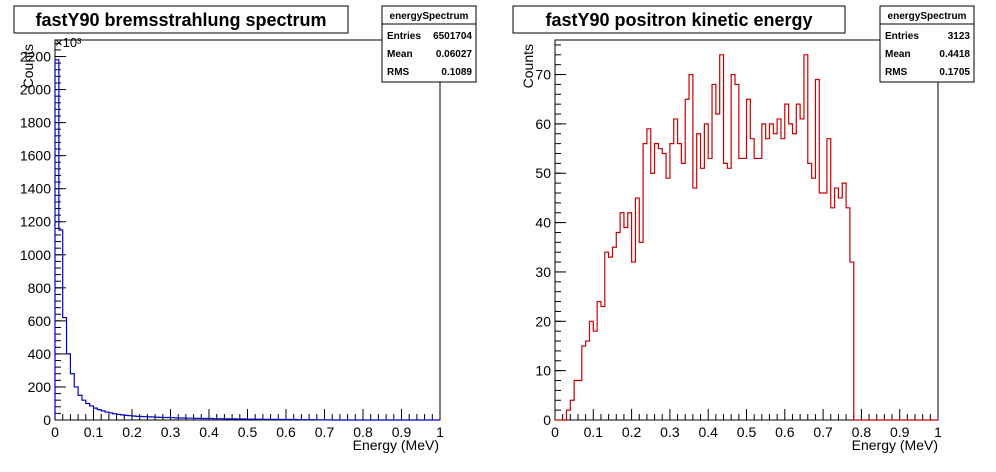  I want to click on right-stats-rms-value: 0.1705, so click(954, 72).